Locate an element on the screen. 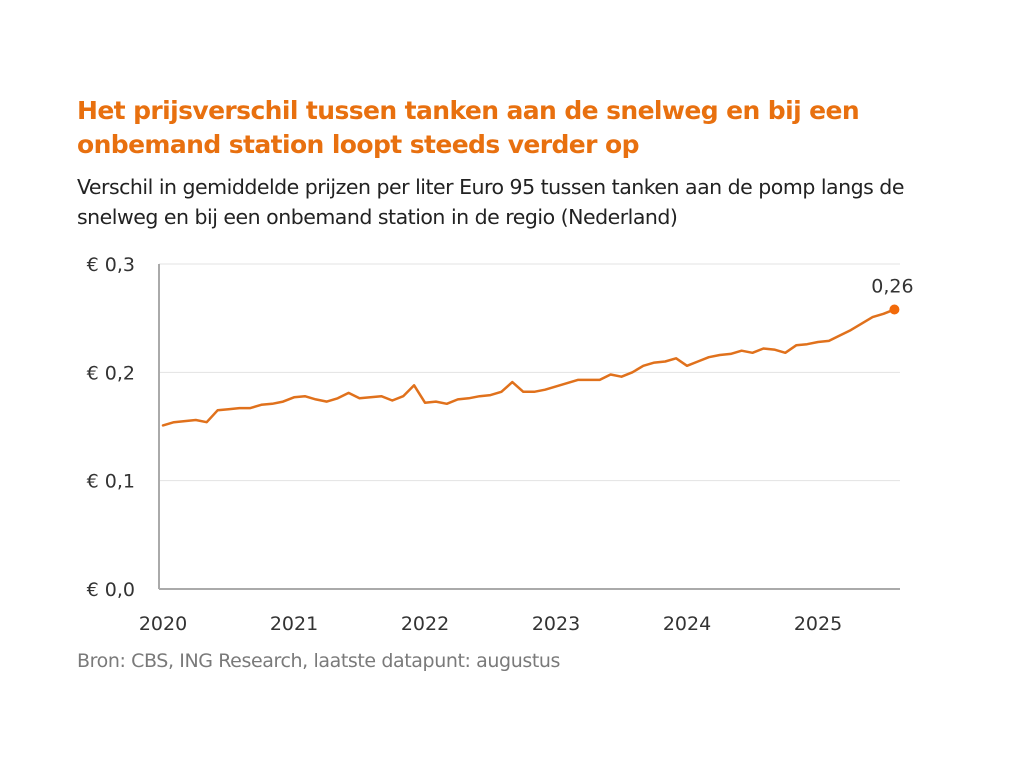 This screenshot has height=768, width=1024. y-tick-label: € 0,0 is located at coordinates (111, 590).